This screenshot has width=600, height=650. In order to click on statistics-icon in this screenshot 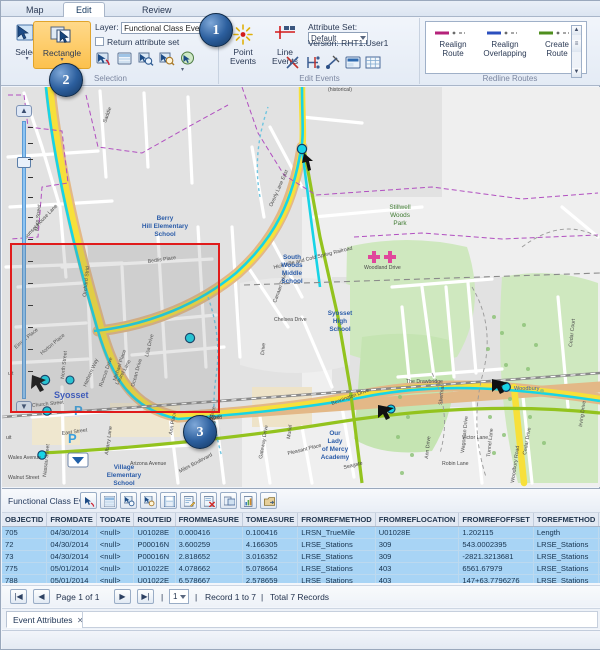, I will do `click(248, 500)`.